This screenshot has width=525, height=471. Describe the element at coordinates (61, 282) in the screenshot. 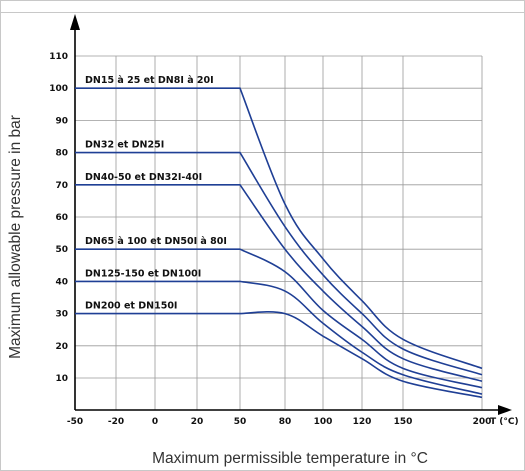

I see `y-tick-label-40: 40` at that location.